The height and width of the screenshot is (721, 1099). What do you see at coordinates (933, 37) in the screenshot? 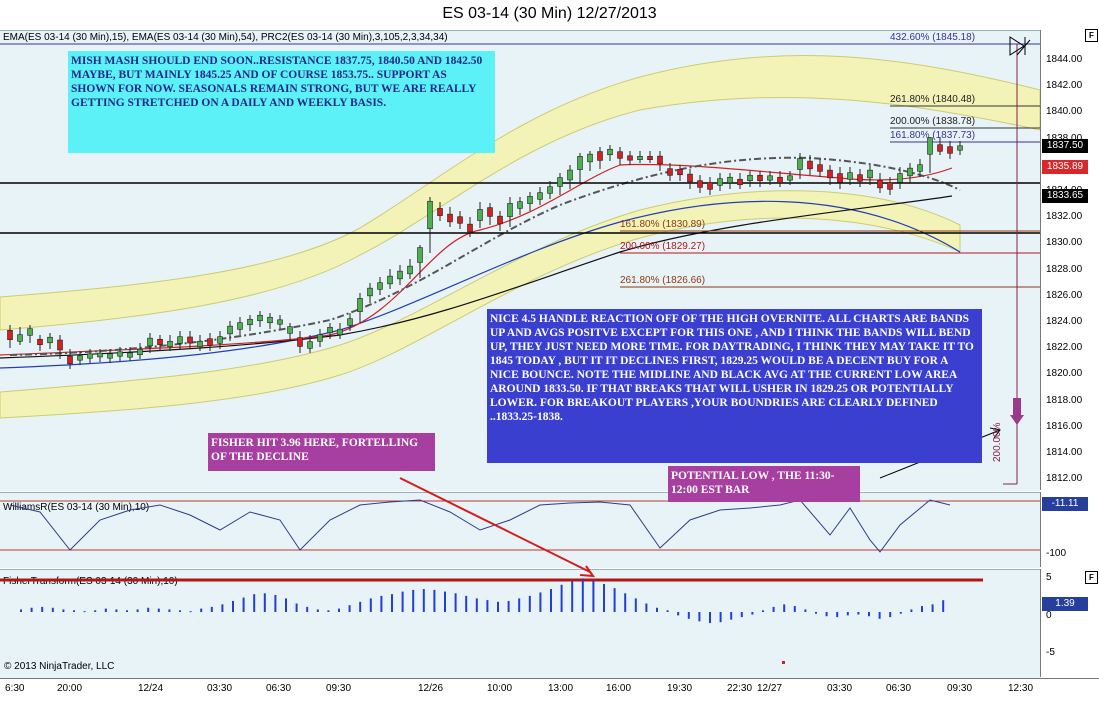
I see `fib-label: 432.60% (1845.18)` at bounding box center [933, 37].